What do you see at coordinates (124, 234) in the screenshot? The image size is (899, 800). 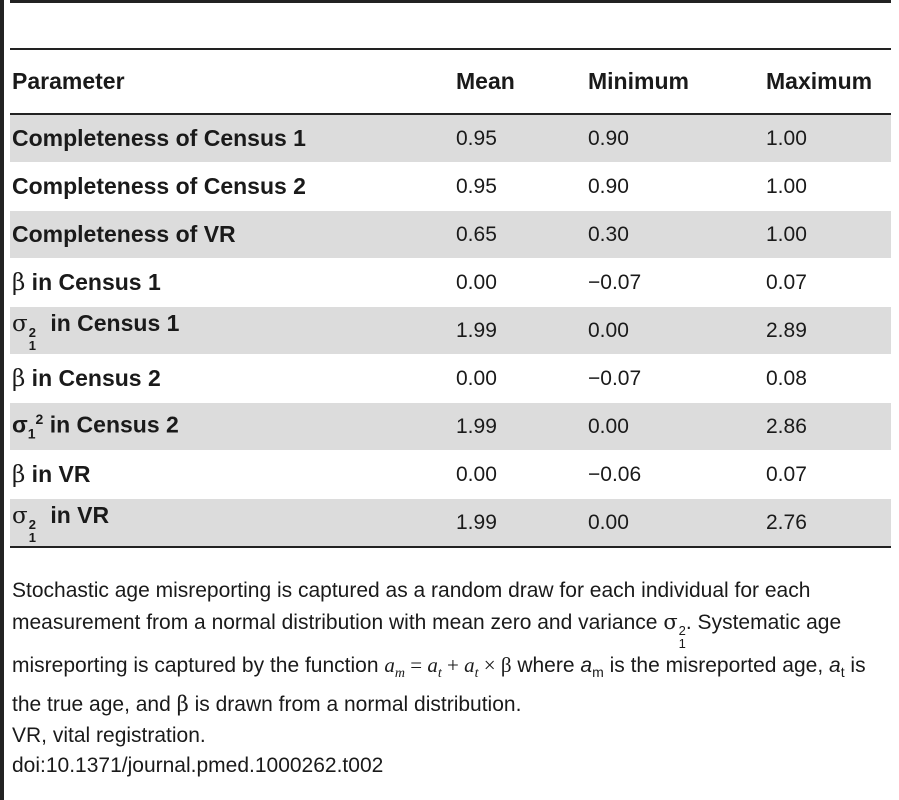 I see `parameter-label: Completeness of VR` at bounding box center [124, 234].